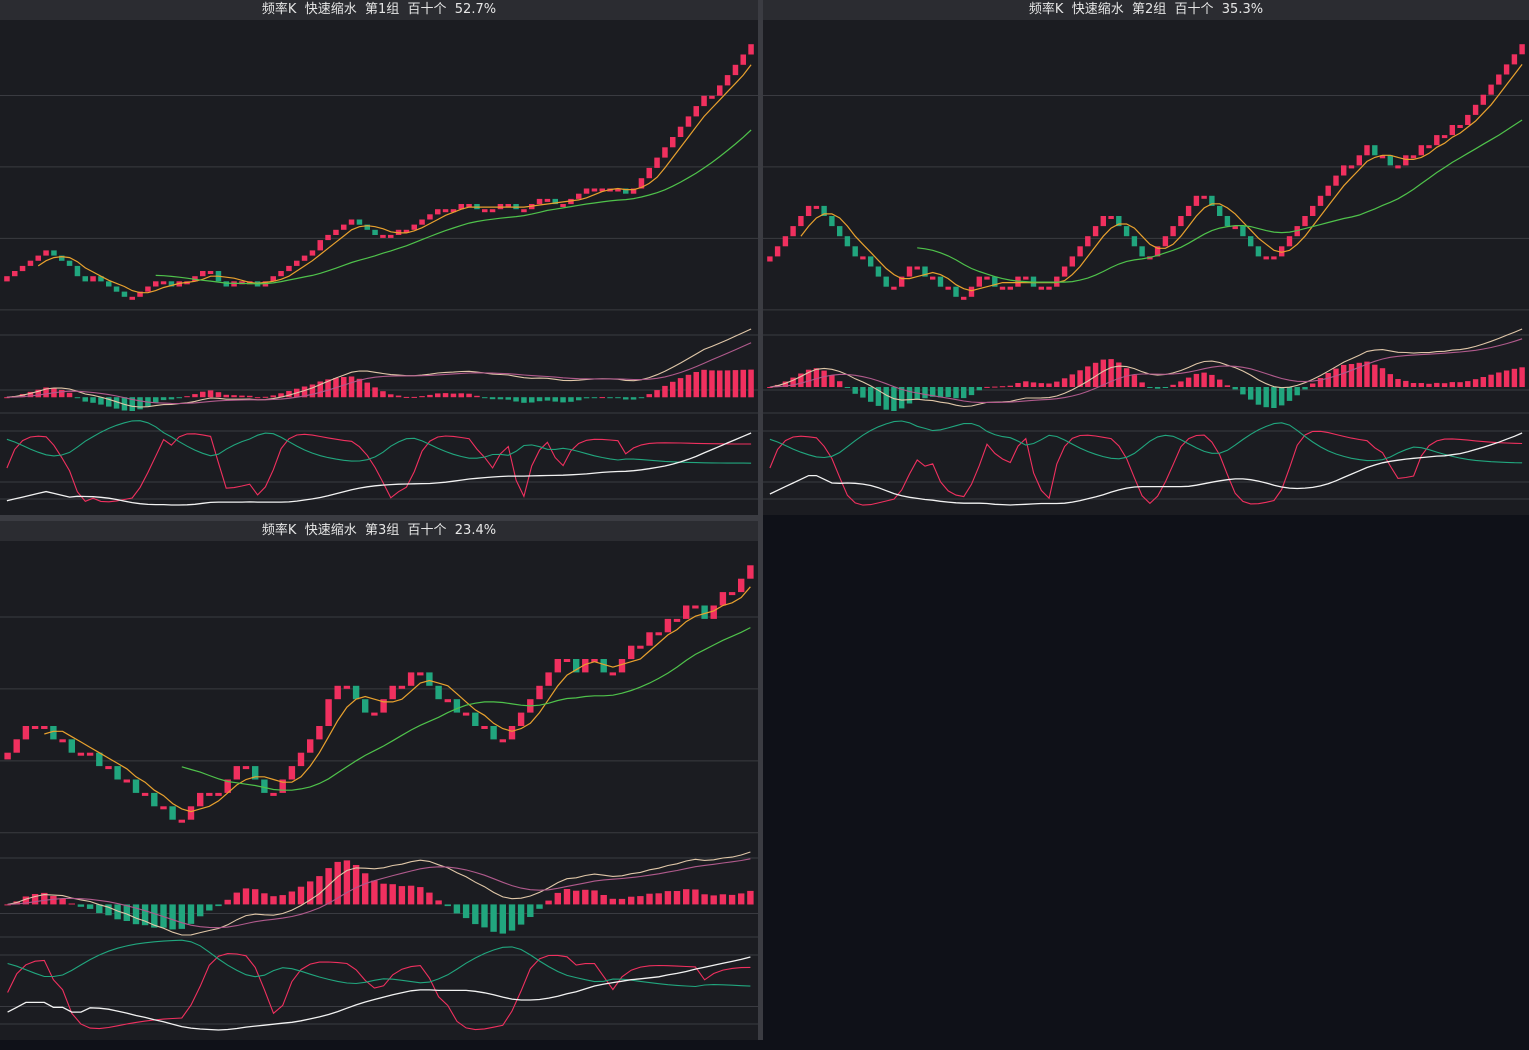 This screenshot has width=1529, height=1050. Describe the element at coordinates (379, 963) in the screenshot. I see `kdj-d-line` at that location.